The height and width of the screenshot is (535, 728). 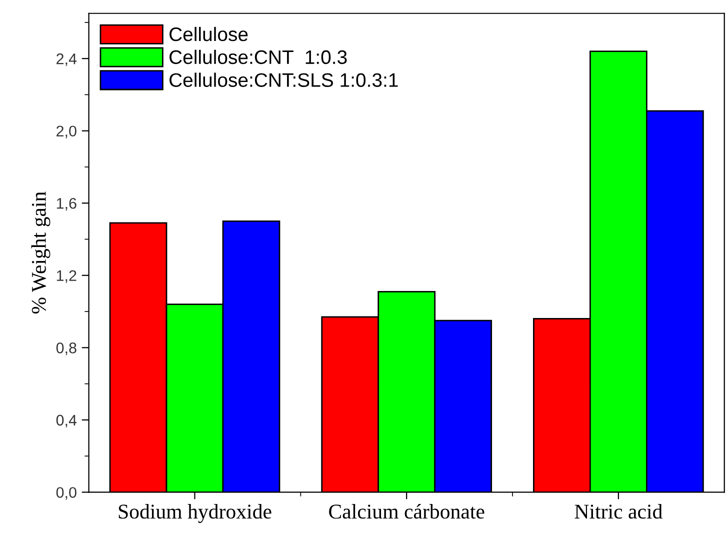 I want to click on y-tick-label: 2,0, so click(x=66, y=132).